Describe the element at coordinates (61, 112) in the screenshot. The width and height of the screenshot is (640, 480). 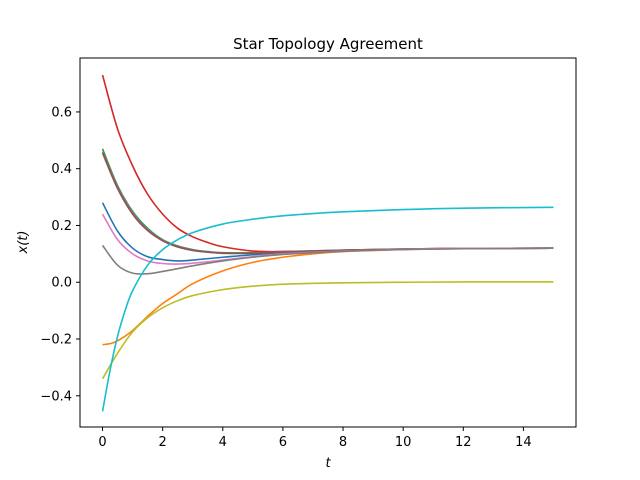
I see `y-tick-label: 0.6` at that location.